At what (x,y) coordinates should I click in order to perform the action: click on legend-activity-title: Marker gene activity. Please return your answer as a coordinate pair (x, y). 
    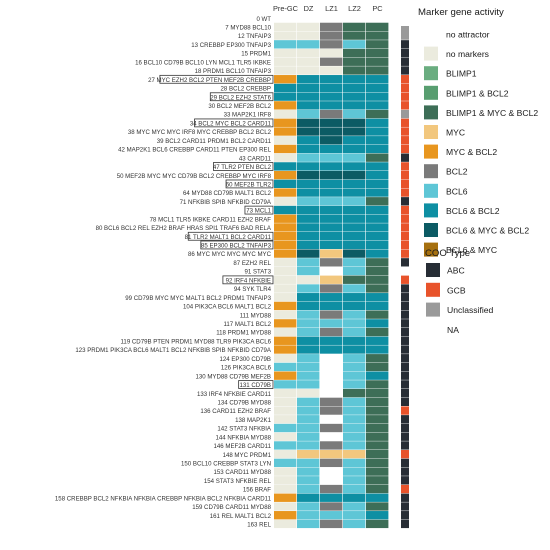
    Looking at the image, I should click on (461, 12).